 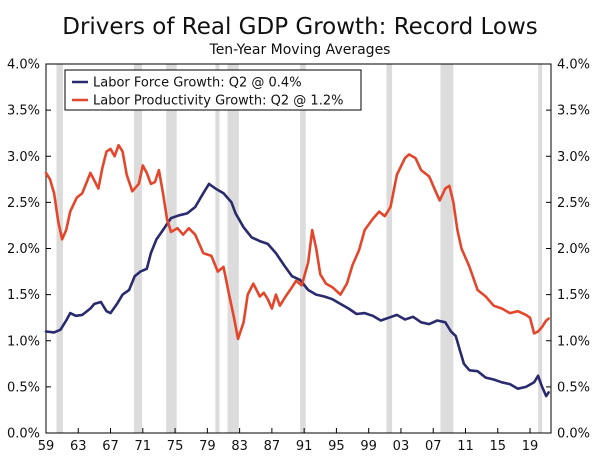 What do you see at coordinates (23, 295) in the screenshot?
I see `y-tick-label-left: 1.5%` at bounding box center [23, 295].